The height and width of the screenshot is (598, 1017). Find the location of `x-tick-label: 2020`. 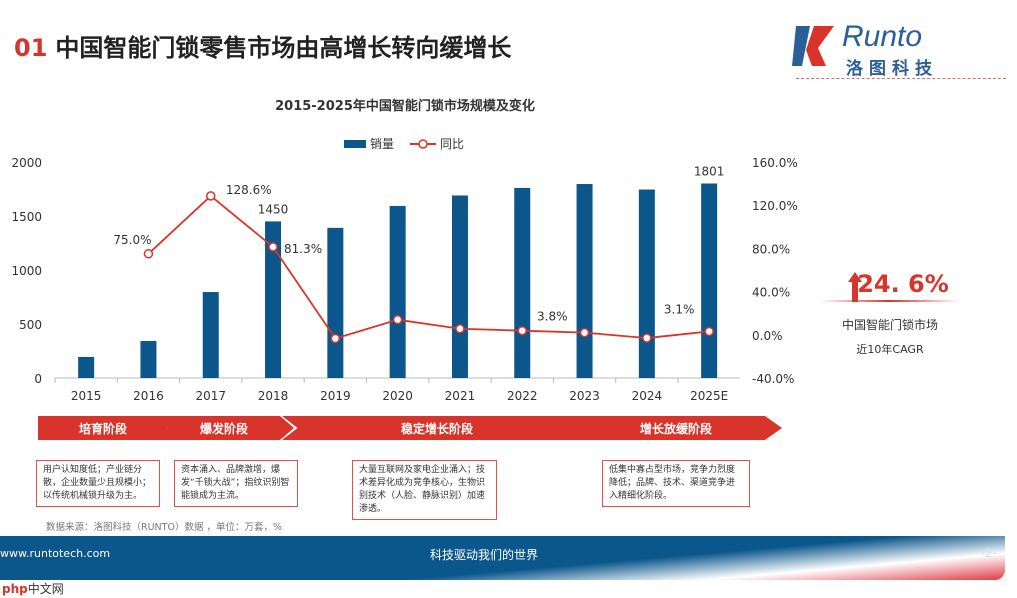

x-tick-label: 2020 is located at coordinates (397, 394).